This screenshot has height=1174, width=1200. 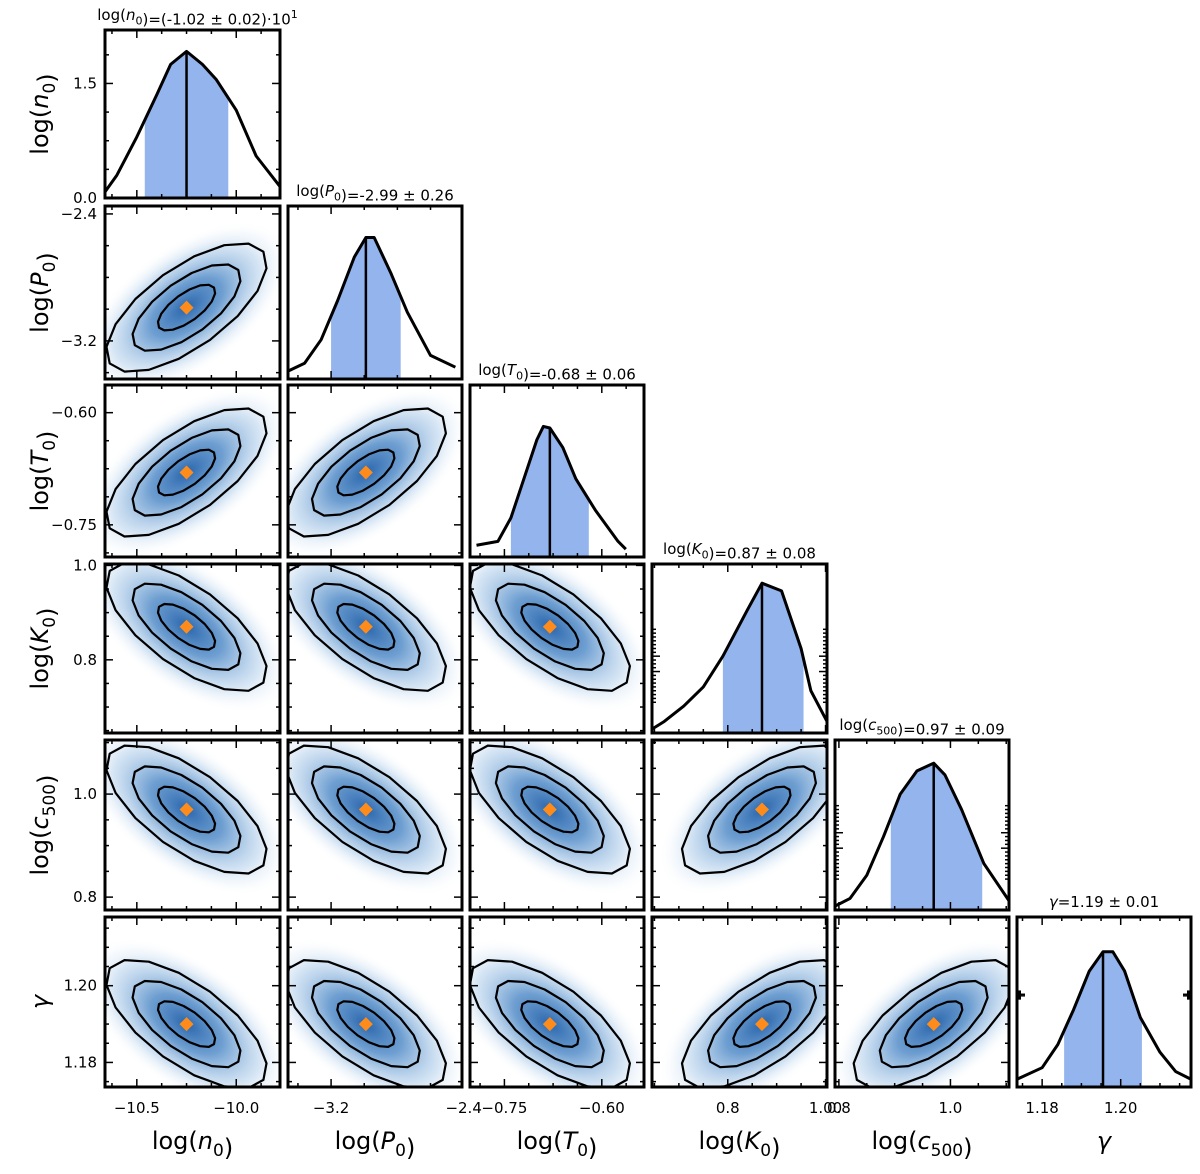 What do you see at coordinates (375, 281) in the screenshot?
I see `panel-1-1: log(P0)=-2.99 ± 0.26` at bounding box center [375, 281].